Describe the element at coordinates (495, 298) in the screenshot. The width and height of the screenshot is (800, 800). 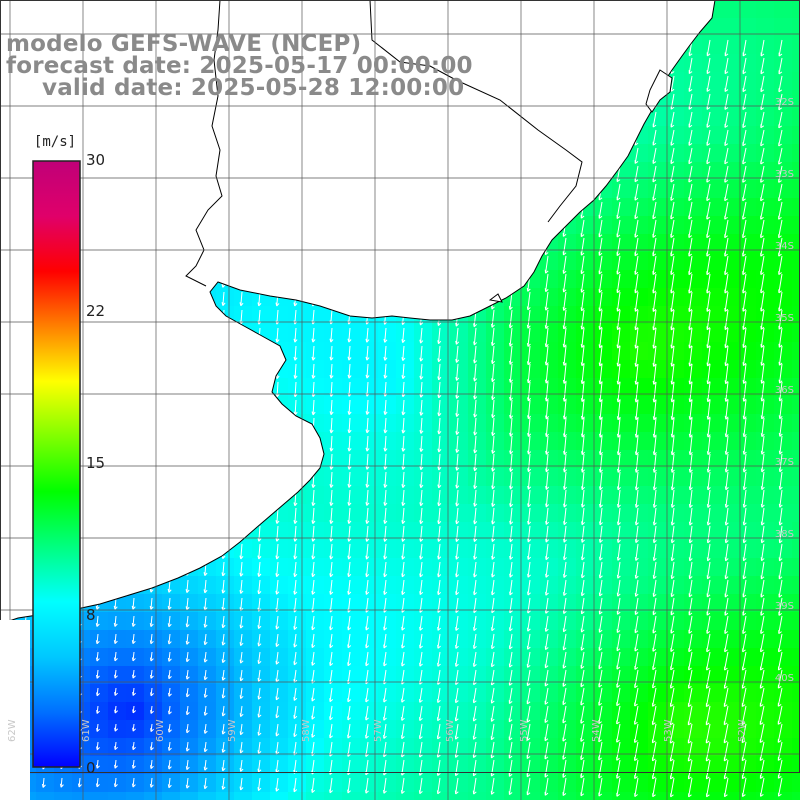
I see `inlet` at that location.